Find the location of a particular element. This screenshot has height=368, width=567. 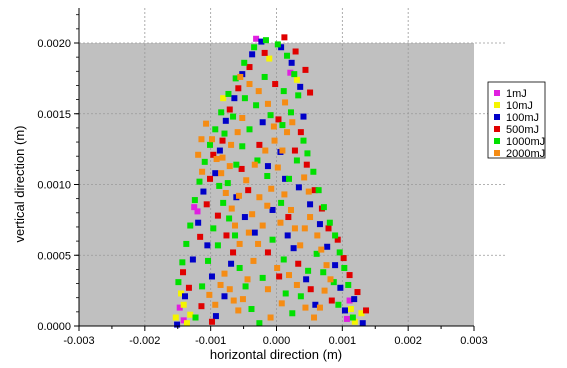

x-tick-label: -0.002 is located at coordinates (144, 341).